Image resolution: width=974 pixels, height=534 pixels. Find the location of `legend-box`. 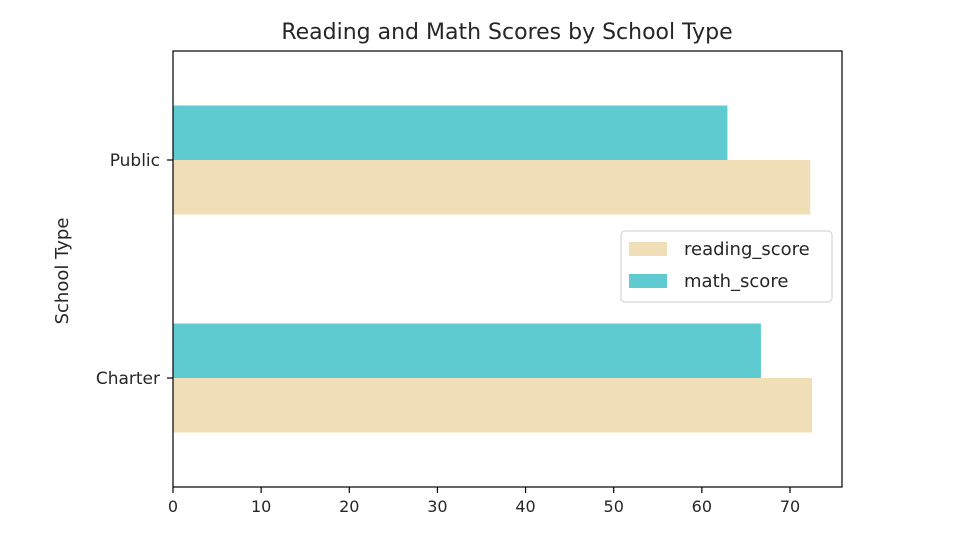

legend-box is located at coordinates (726, 266).